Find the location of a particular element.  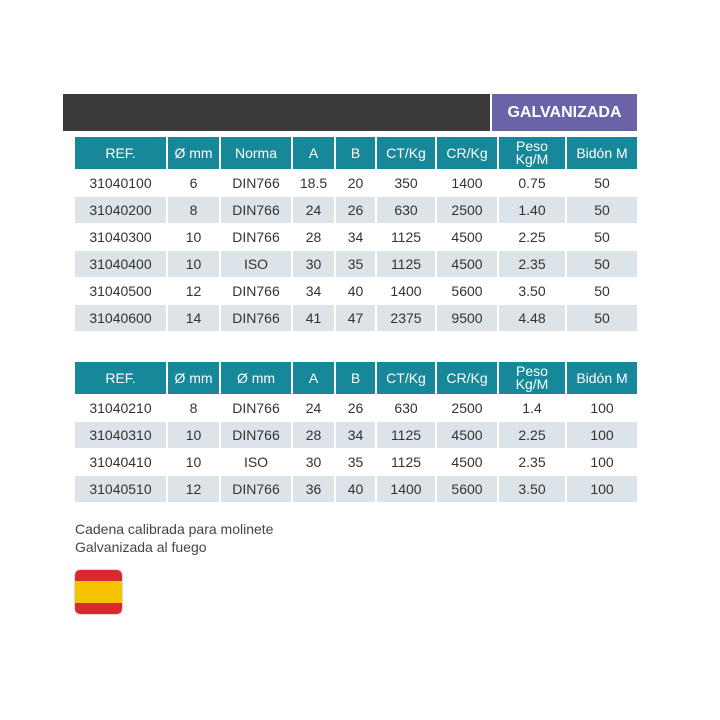

cell: 18.5 is located at coordinates (313, 183).